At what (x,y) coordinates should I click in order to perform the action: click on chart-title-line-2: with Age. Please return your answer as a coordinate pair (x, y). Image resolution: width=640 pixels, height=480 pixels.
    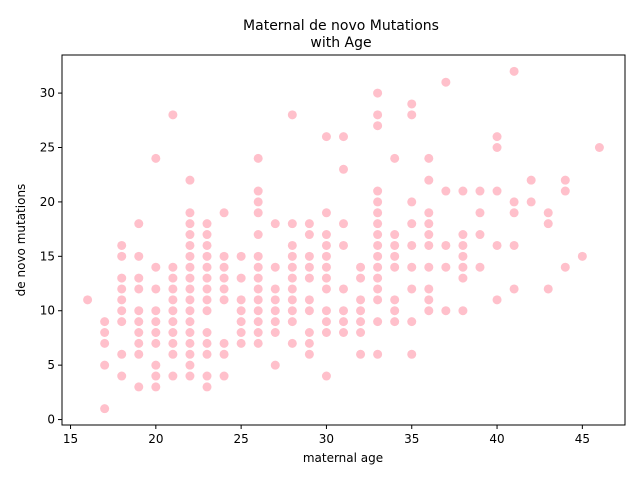
    Looking at the image, I should click on (340, 43).